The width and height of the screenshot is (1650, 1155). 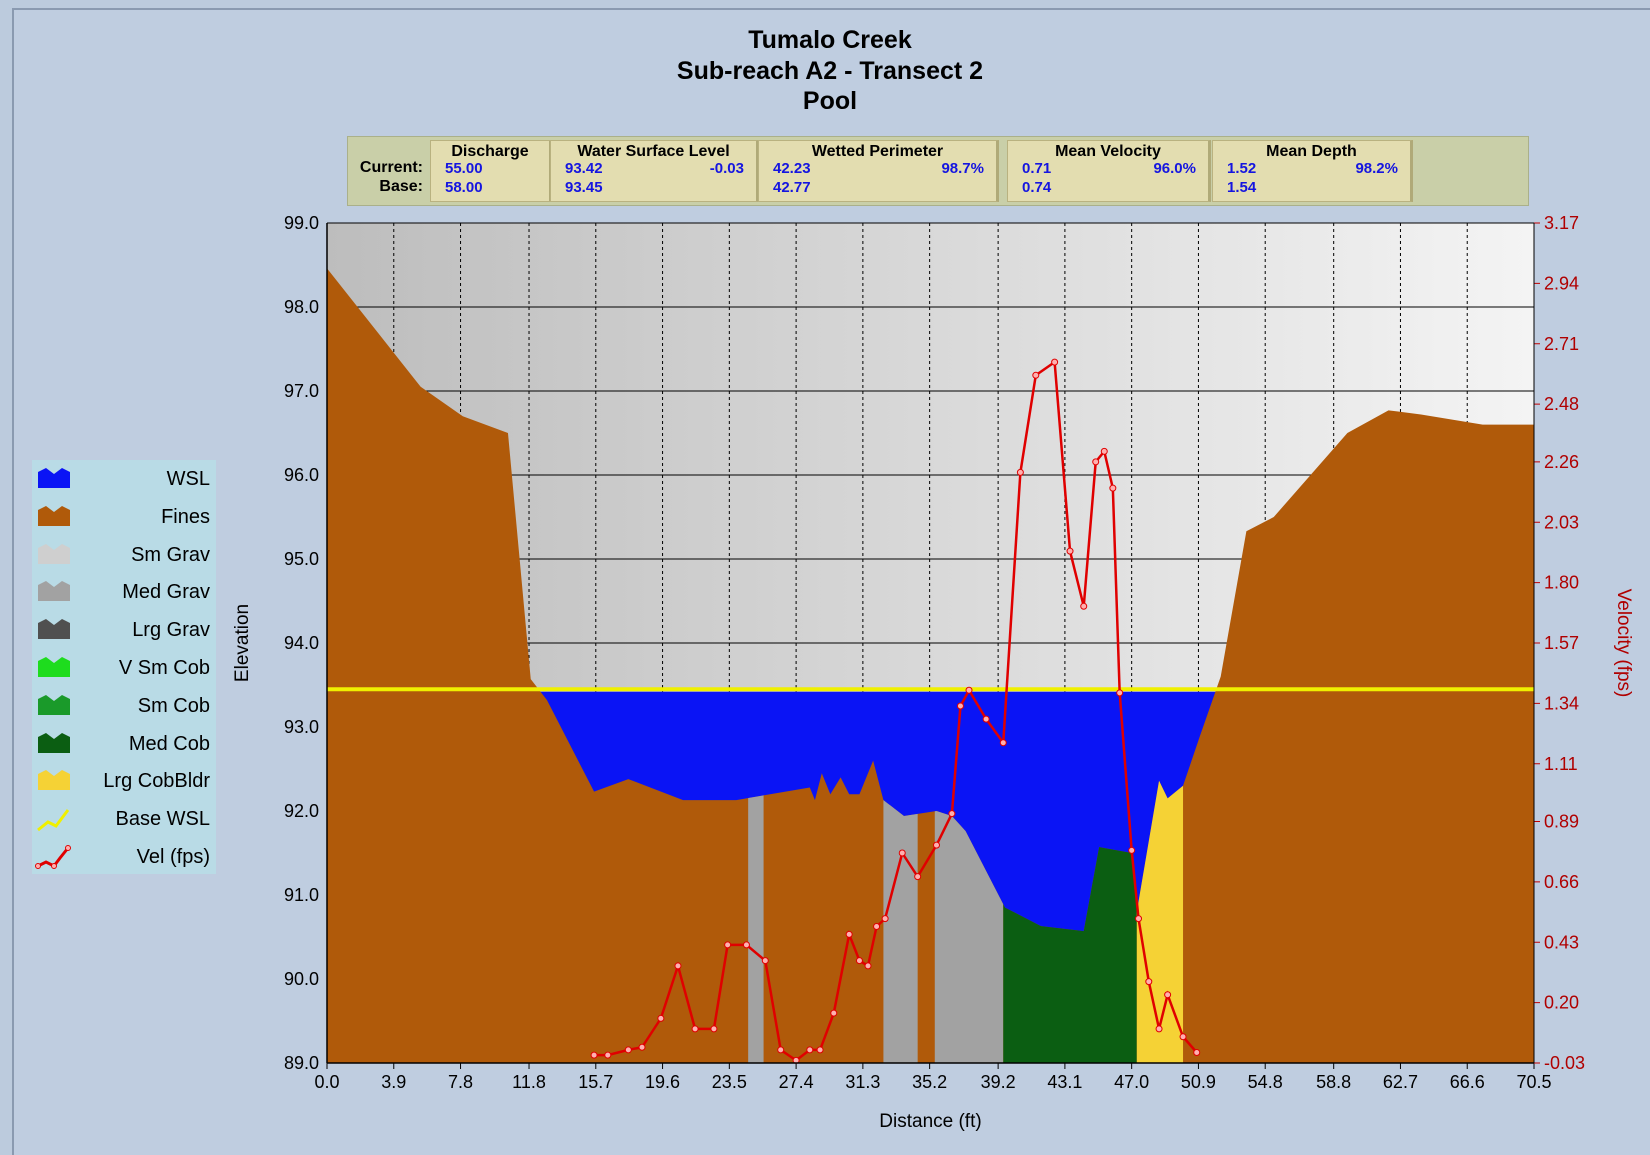 I want to click on stats-header: Mean Depth, so click(x=1311, y=151).